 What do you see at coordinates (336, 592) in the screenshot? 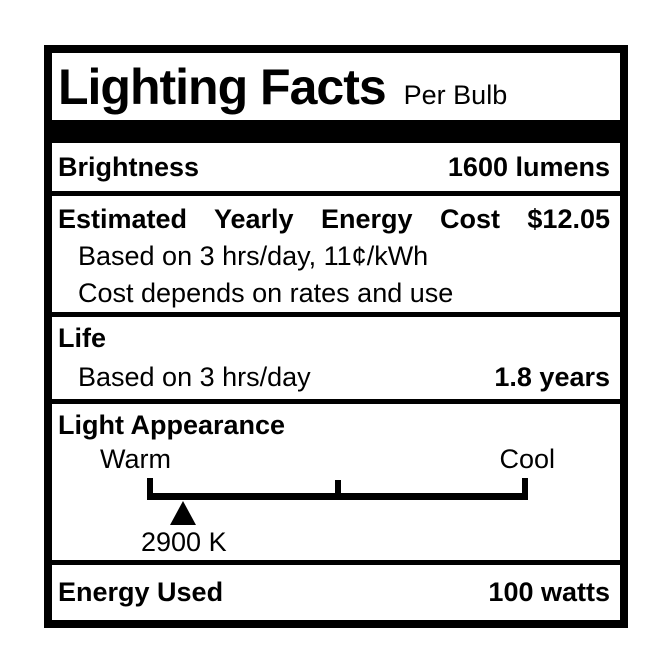
I see `energy-used-row: Energy Used 100 watts` at bounding box center [336, 592].